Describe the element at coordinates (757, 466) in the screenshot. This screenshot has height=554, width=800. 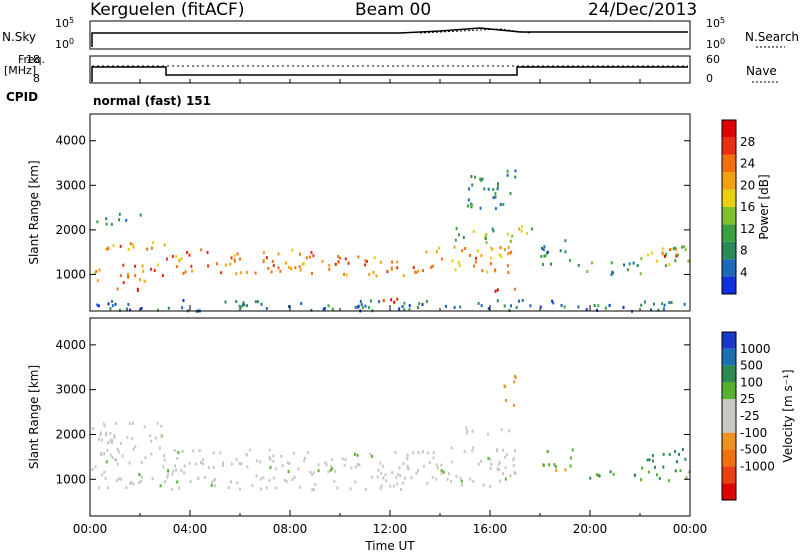
I see `velocity-colorbar-tick: -1000` at that location.